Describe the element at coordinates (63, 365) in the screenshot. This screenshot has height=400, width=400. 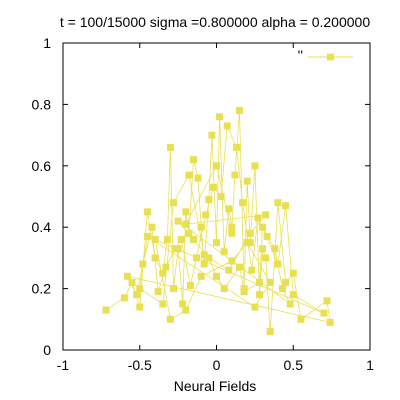
I see `x-tick-label: -1` at that location.